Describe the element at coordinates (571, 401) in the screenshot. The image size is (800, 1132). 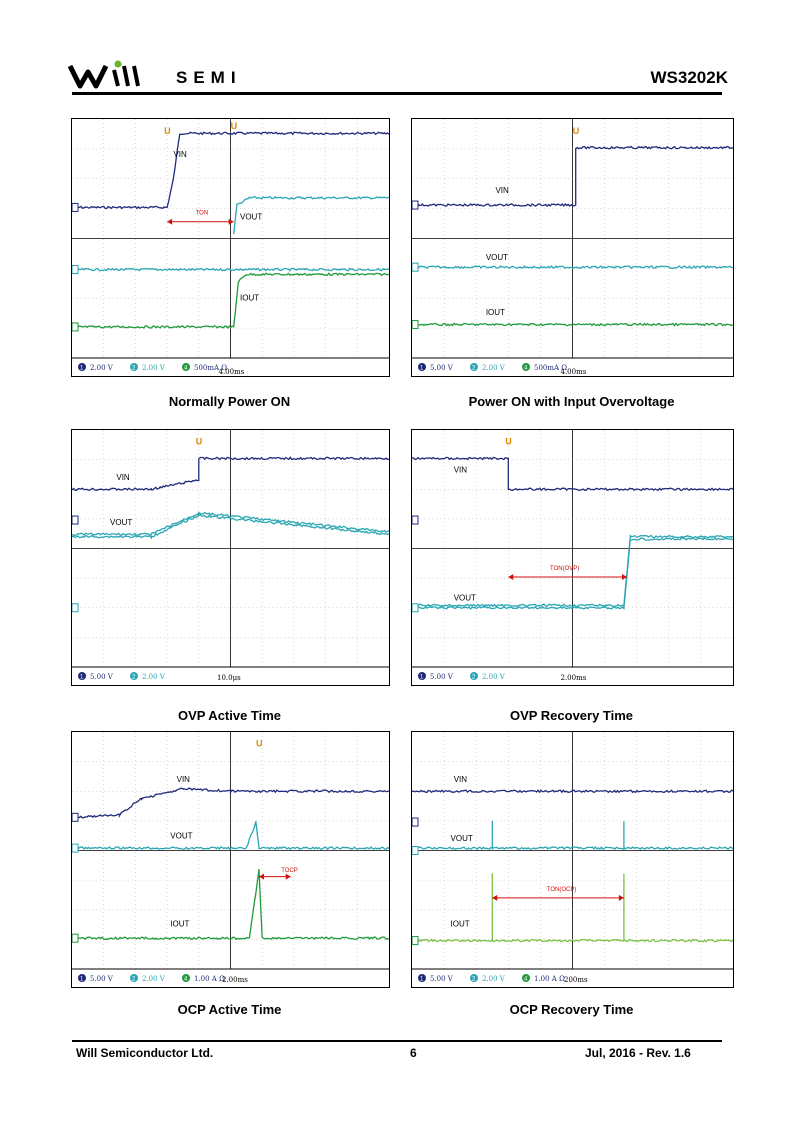
I see `figure-caption: Power ON with Input Overvoltage` at that location.